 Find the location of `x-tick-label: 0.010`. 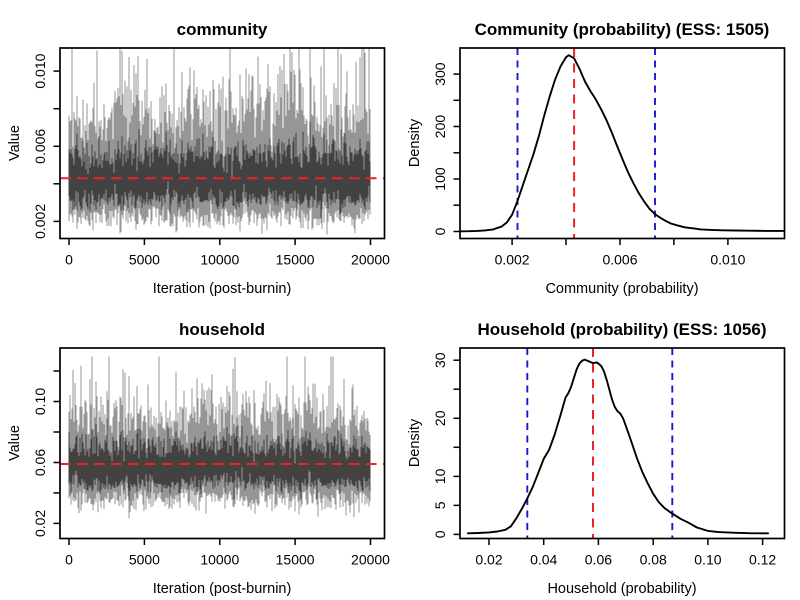

x-tick-label: 0.010 is located at coordinates (727, 260).